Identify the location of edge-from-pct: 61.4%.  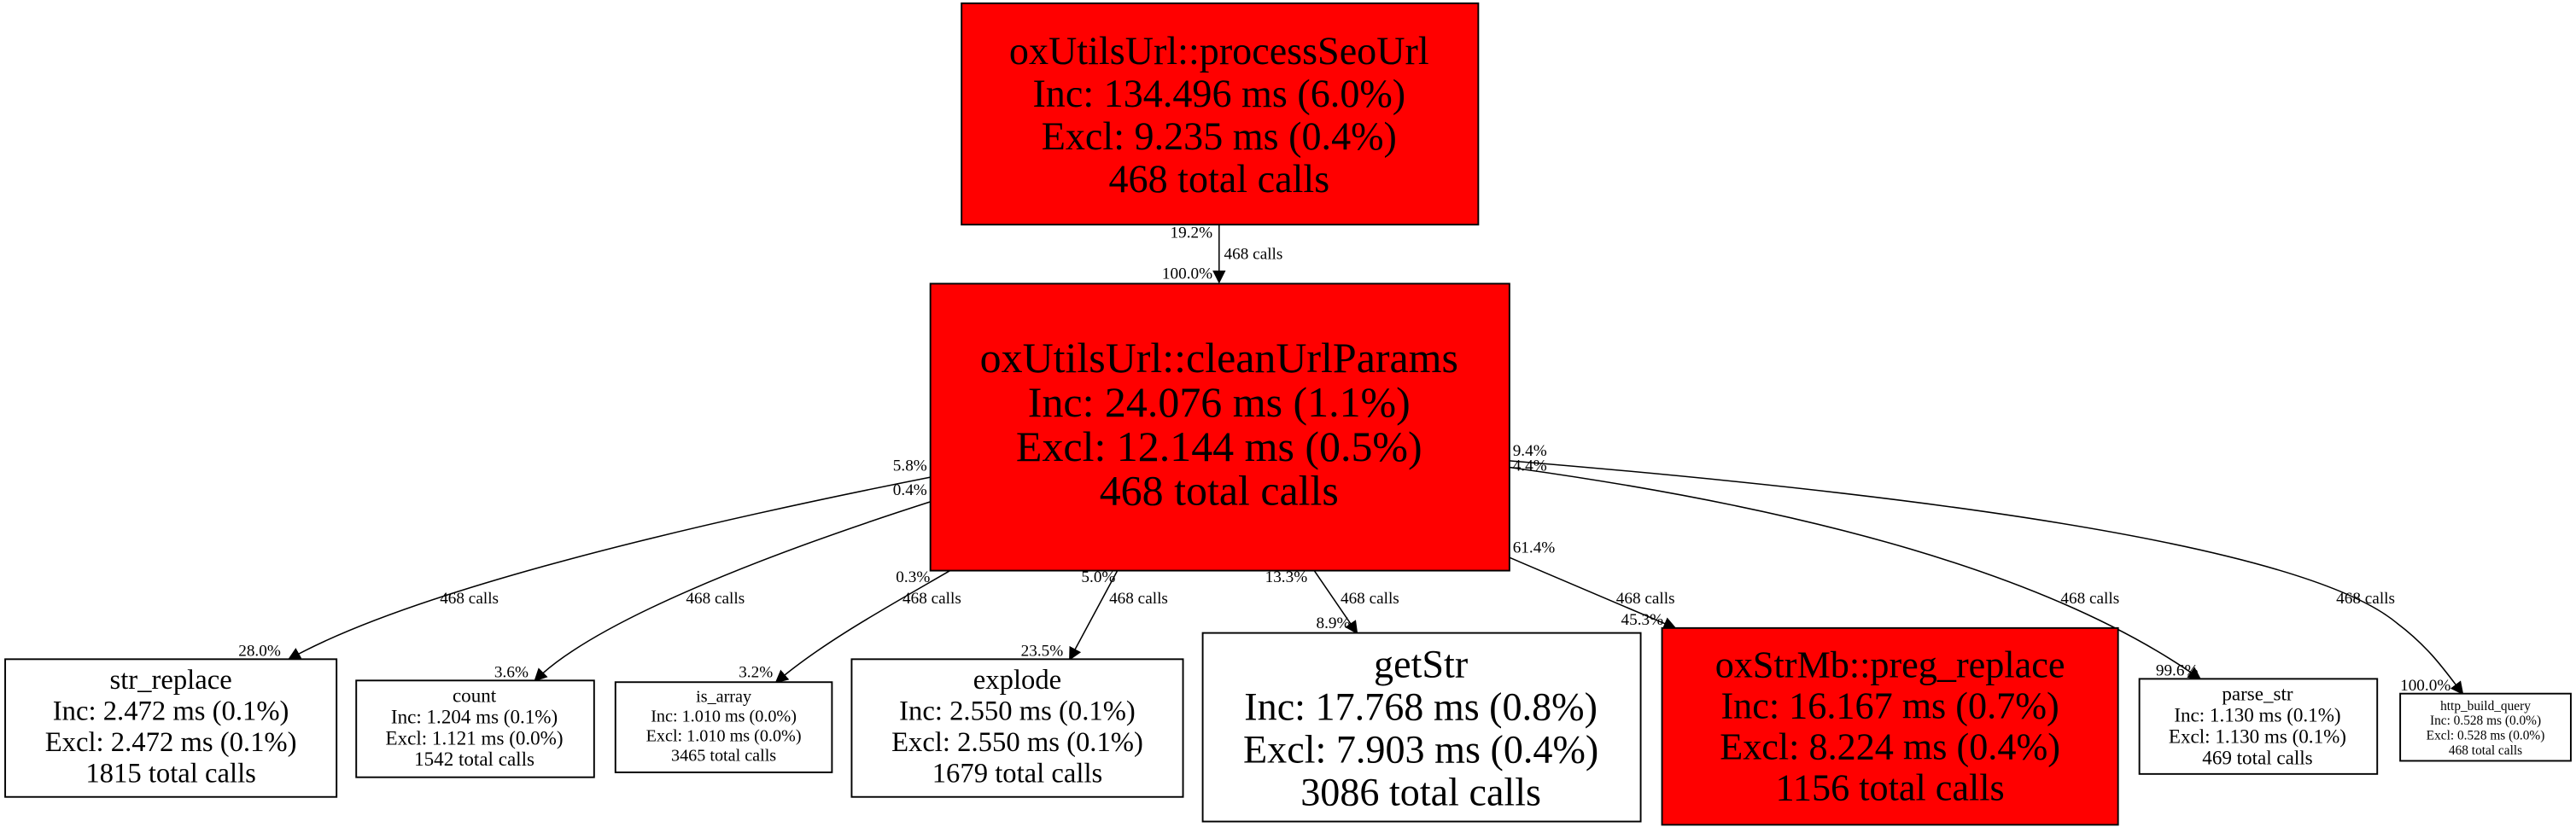
(1534, 547).